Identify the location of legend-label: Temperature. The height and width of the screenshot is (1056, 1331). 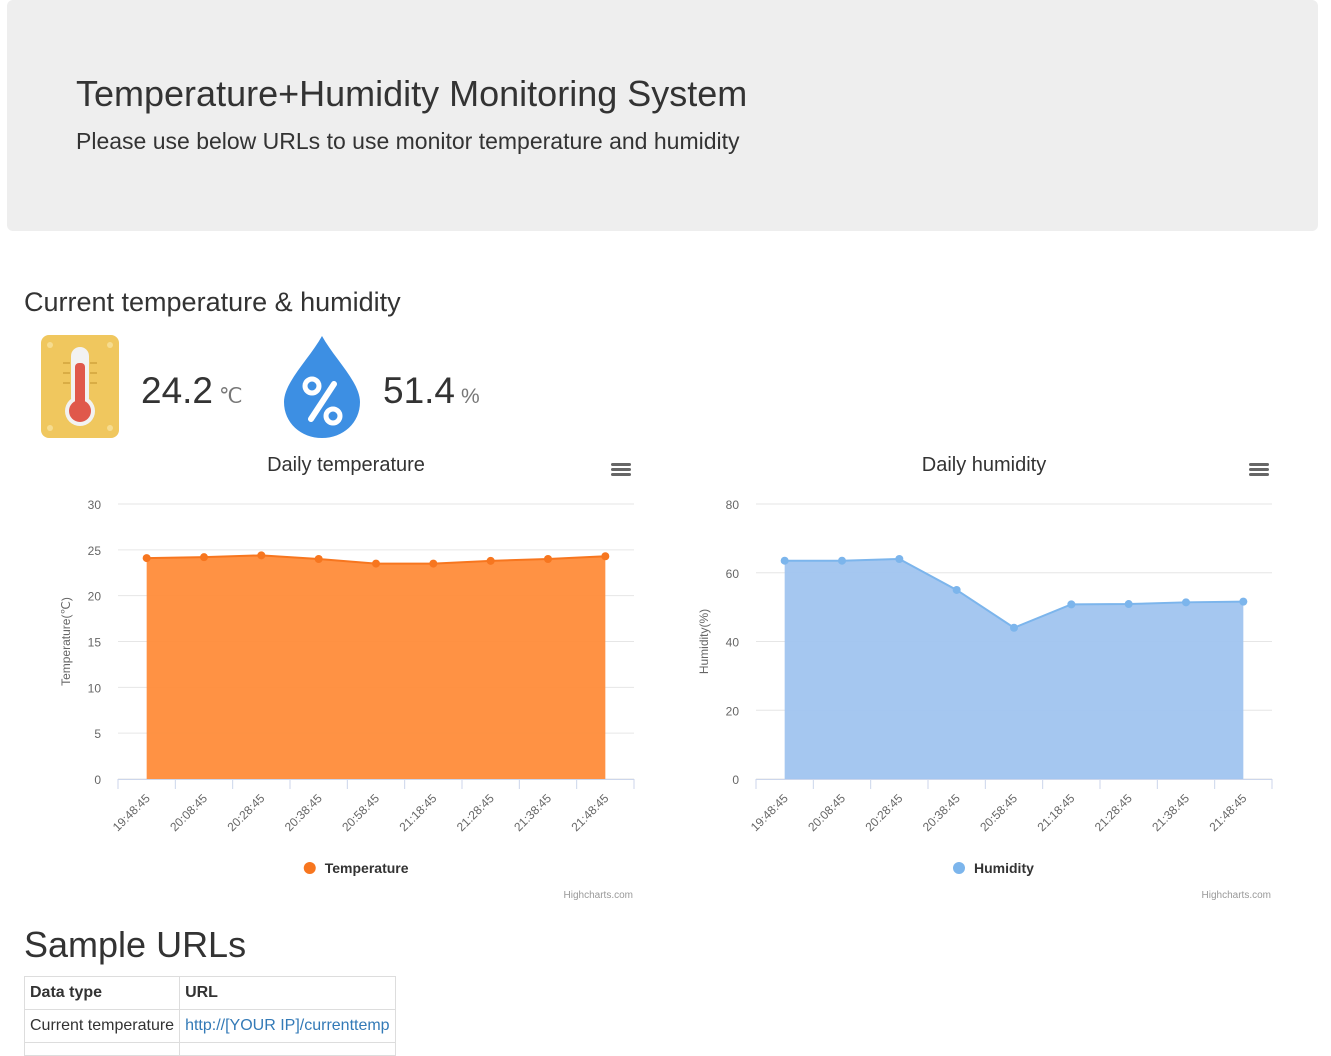
(367, 868).